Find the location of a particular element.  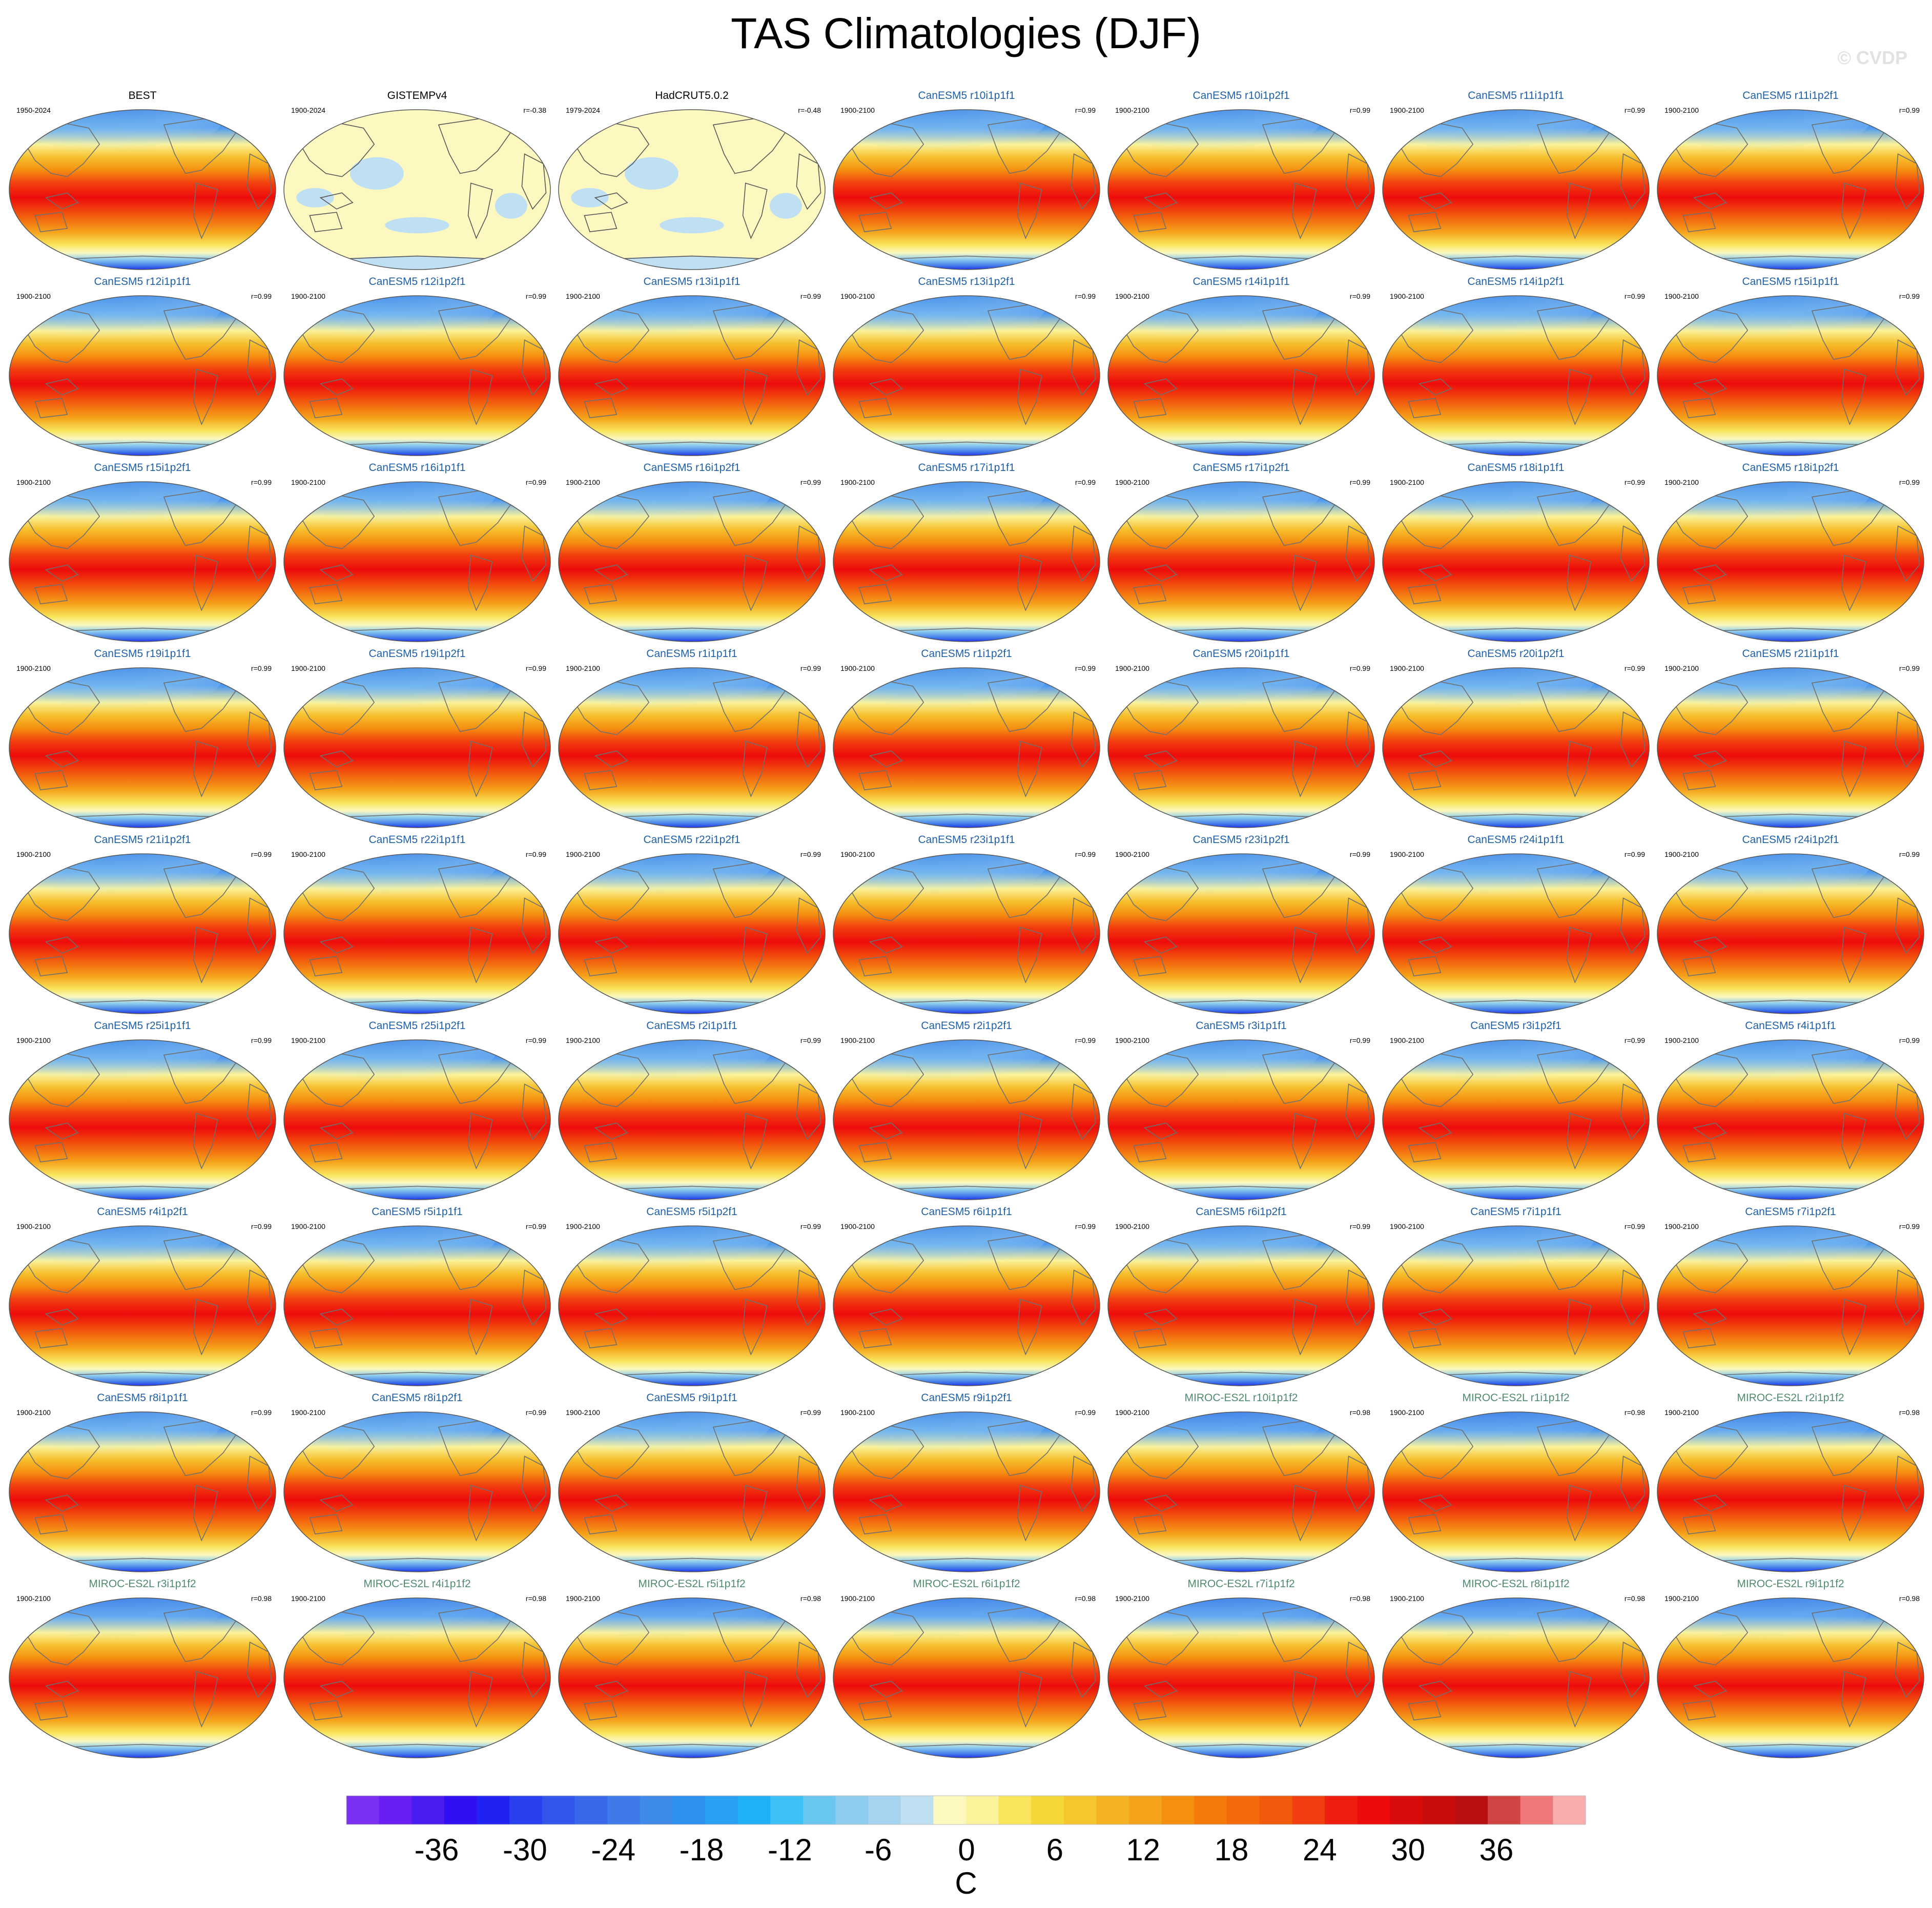

panel-title: CanESM5 r8i1p2f1 is located at coordinates (417, 1398).